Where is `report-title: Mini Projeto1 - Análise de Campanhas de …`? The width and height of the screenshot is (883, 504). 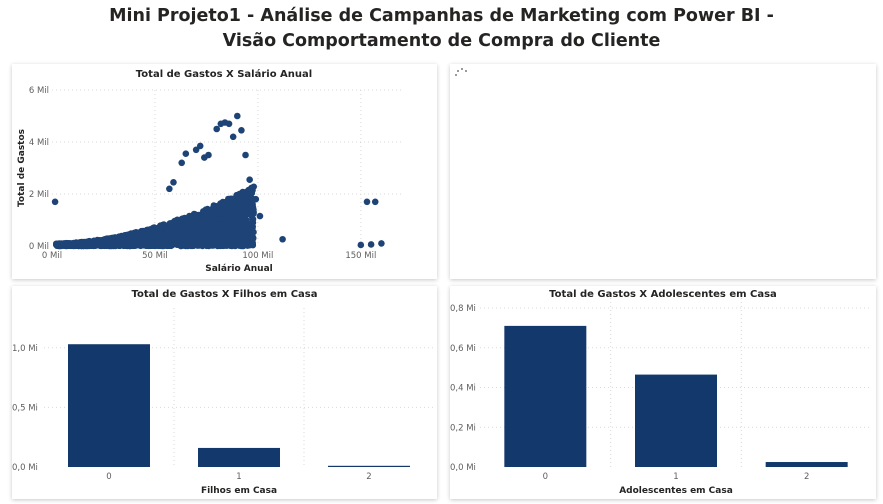 report-title: Mini Projeto1 - Análise de Campanhas de … is located at coordinates (441, 29).